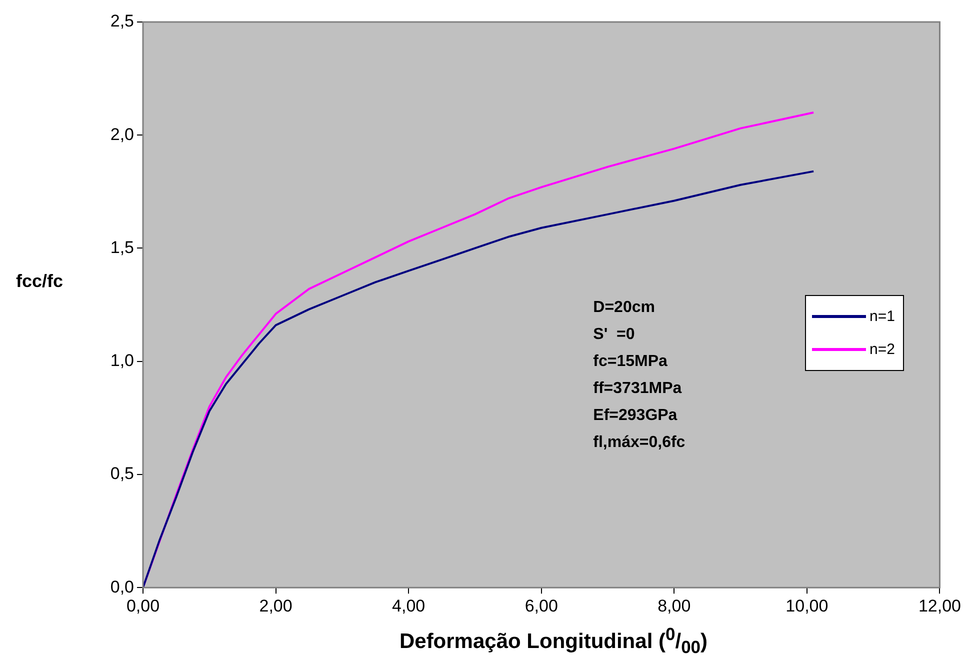  What do you see at coordinates (143, 606) in the screenshot?
I see `x-tick-label: 0,00` at bounding box center [143, 606].